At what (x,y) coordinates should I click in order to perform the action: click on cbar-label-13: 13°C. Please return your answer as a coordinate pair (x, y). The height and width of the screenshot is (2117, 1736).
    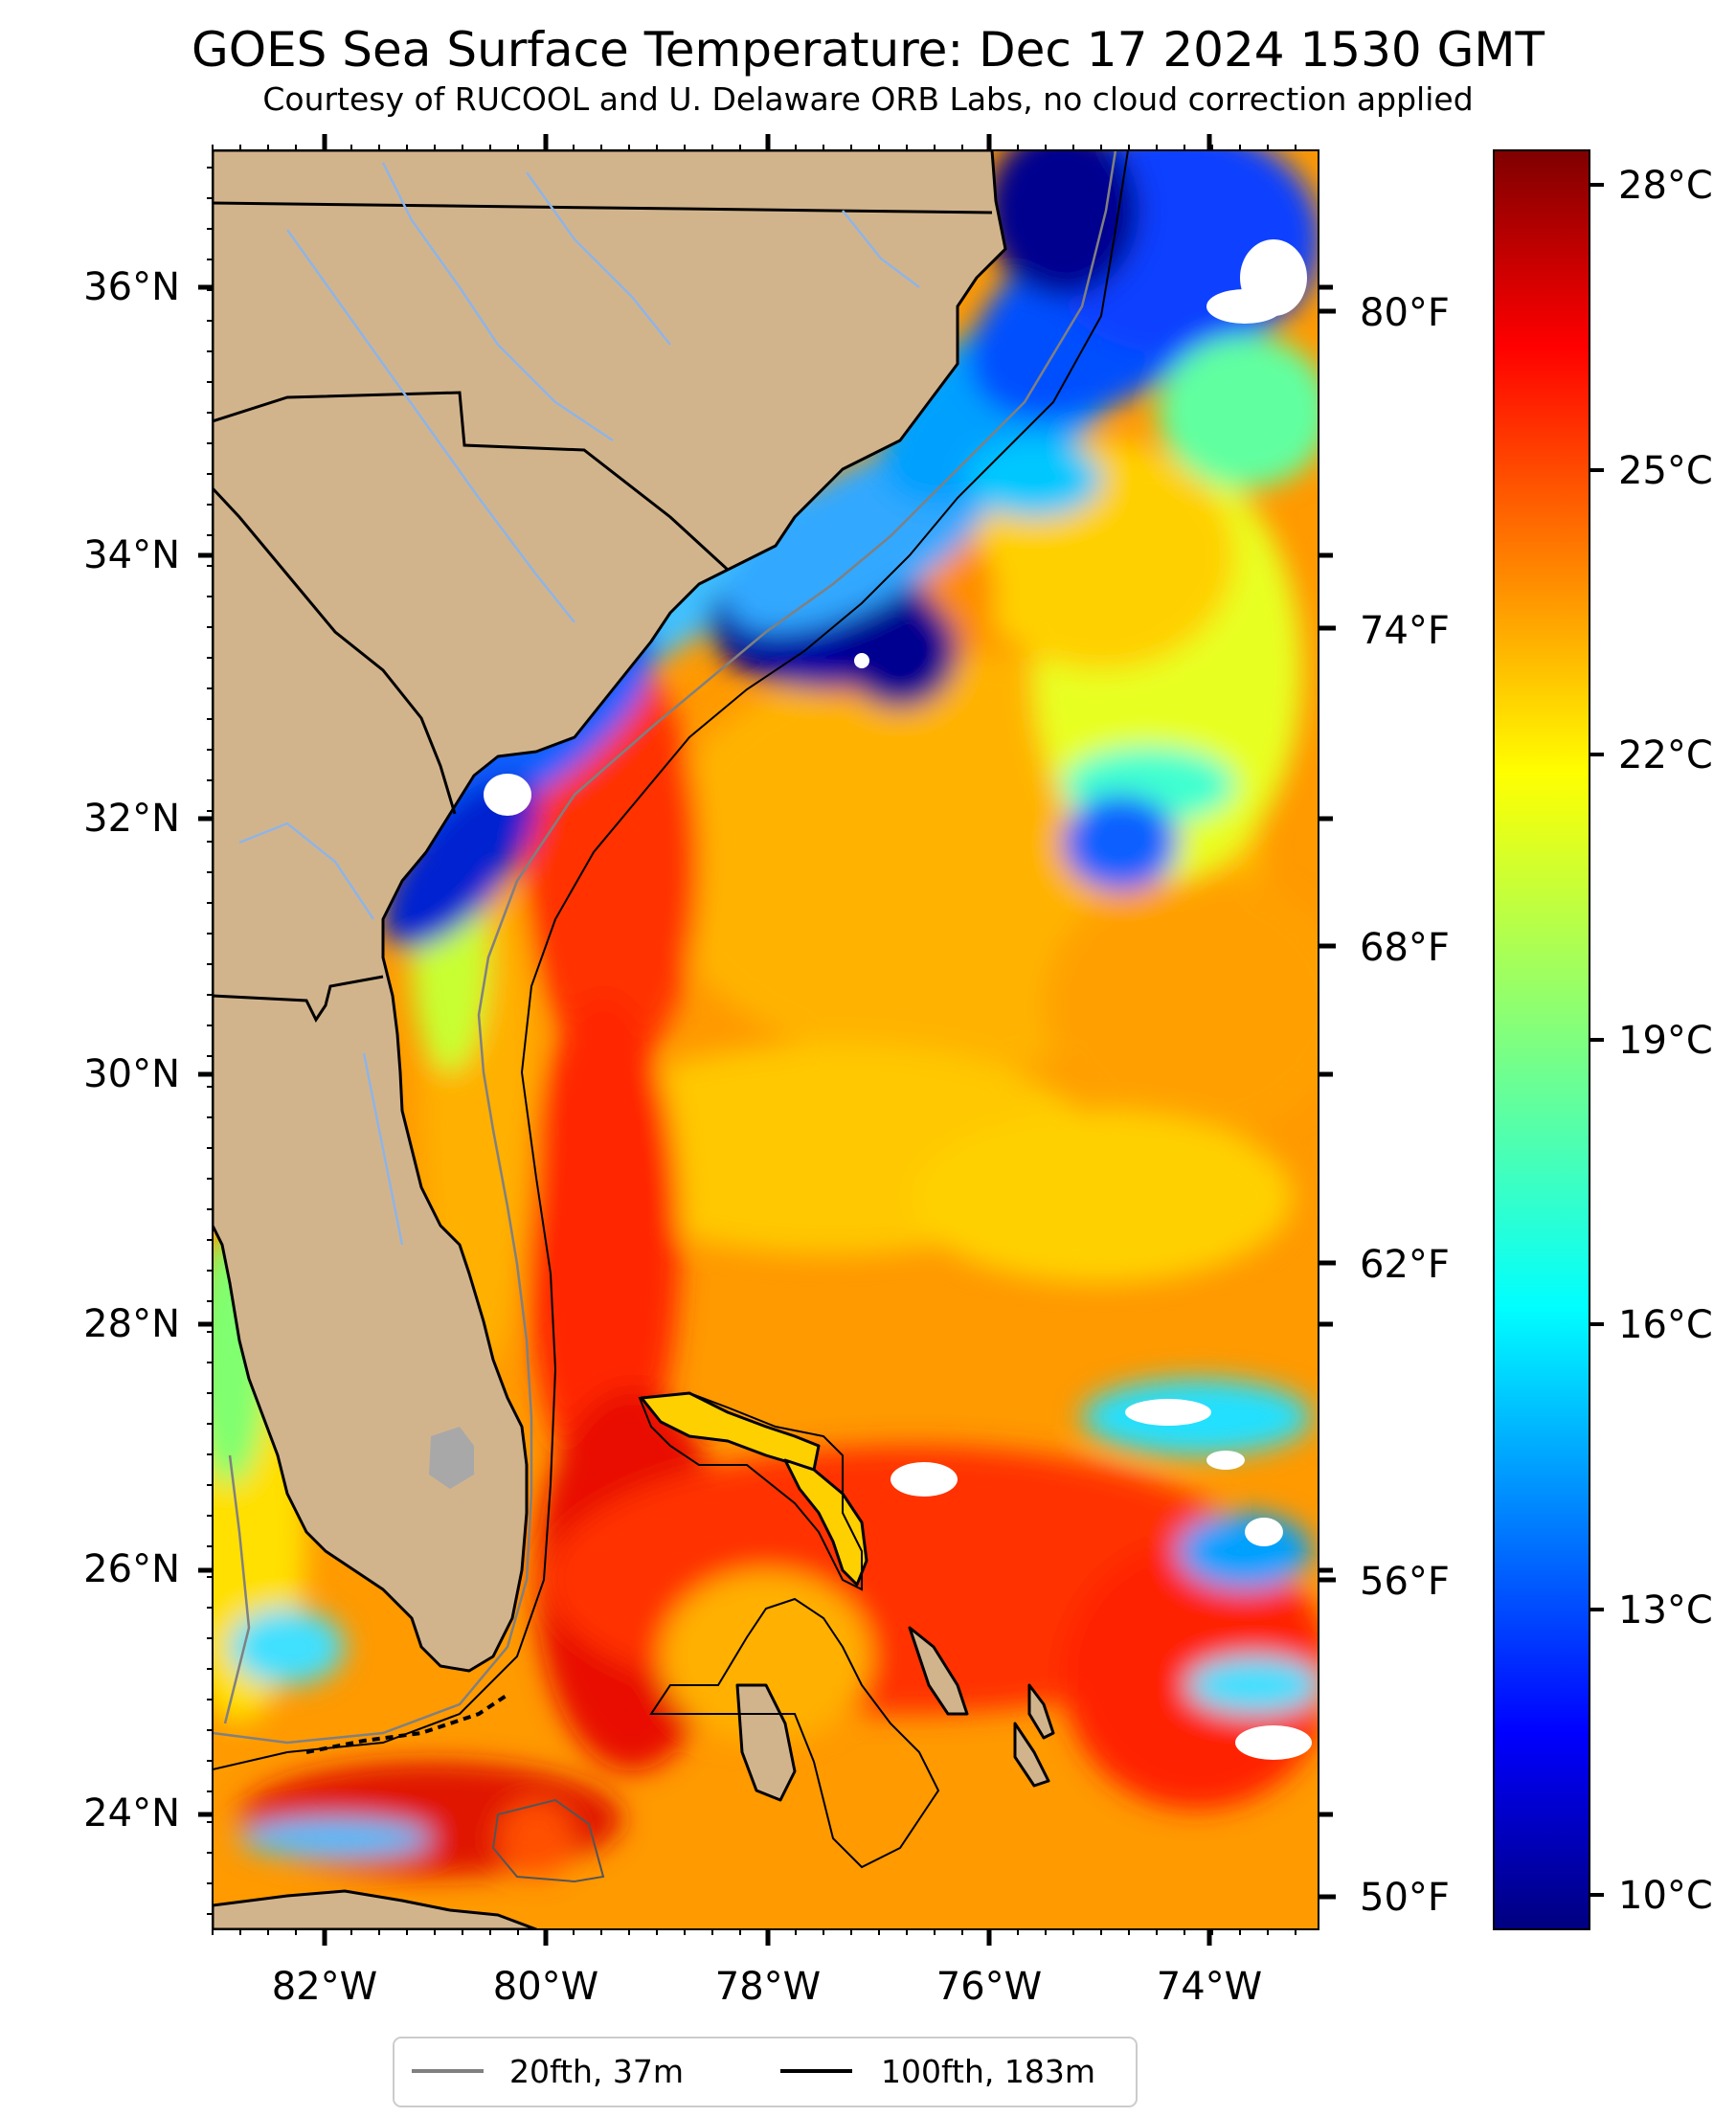
    Looking at the image, I should click on (1665, 1610).